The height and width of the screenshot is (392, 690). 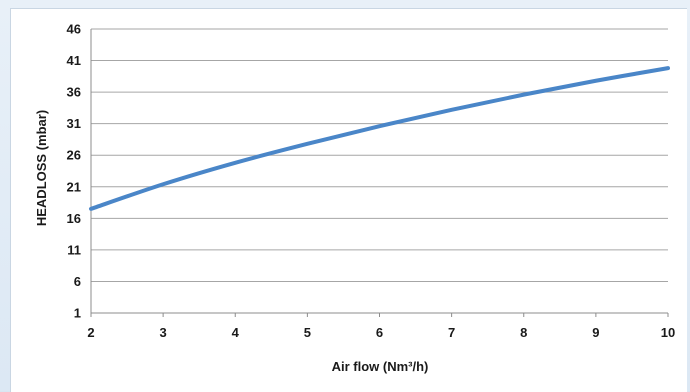 What do you see at coordinates (90, 332) in the screenshot?
I see `x-tick-label: 2` at bounding box center [90, 332].